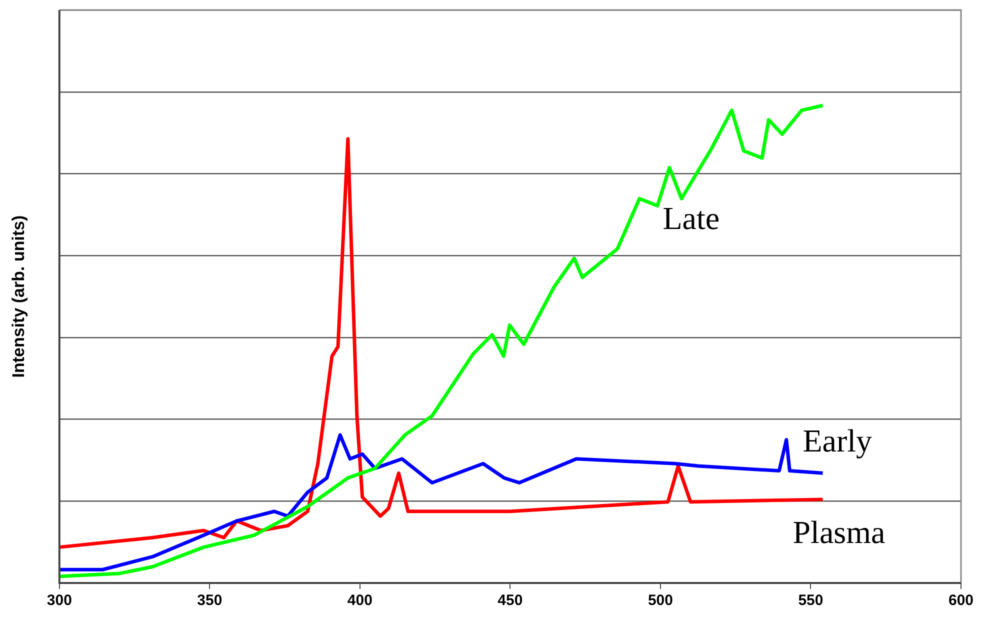 This screenshot has height=618, width=983. I want to click on series-label: Early, so click(837, 440).